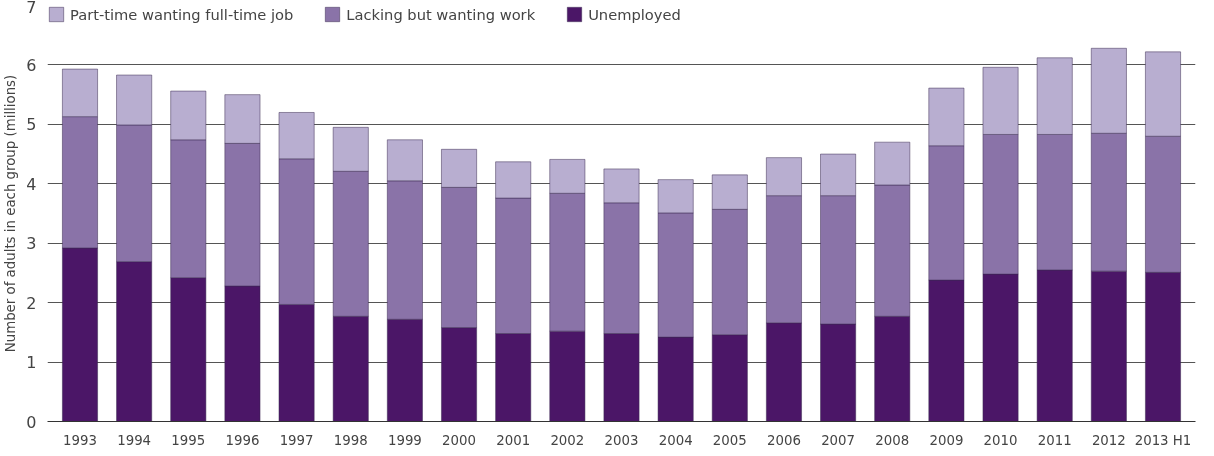 This screenshot has height=456, width=1214. I want to click on x-tick-label: 2011, so click(1054, 440).